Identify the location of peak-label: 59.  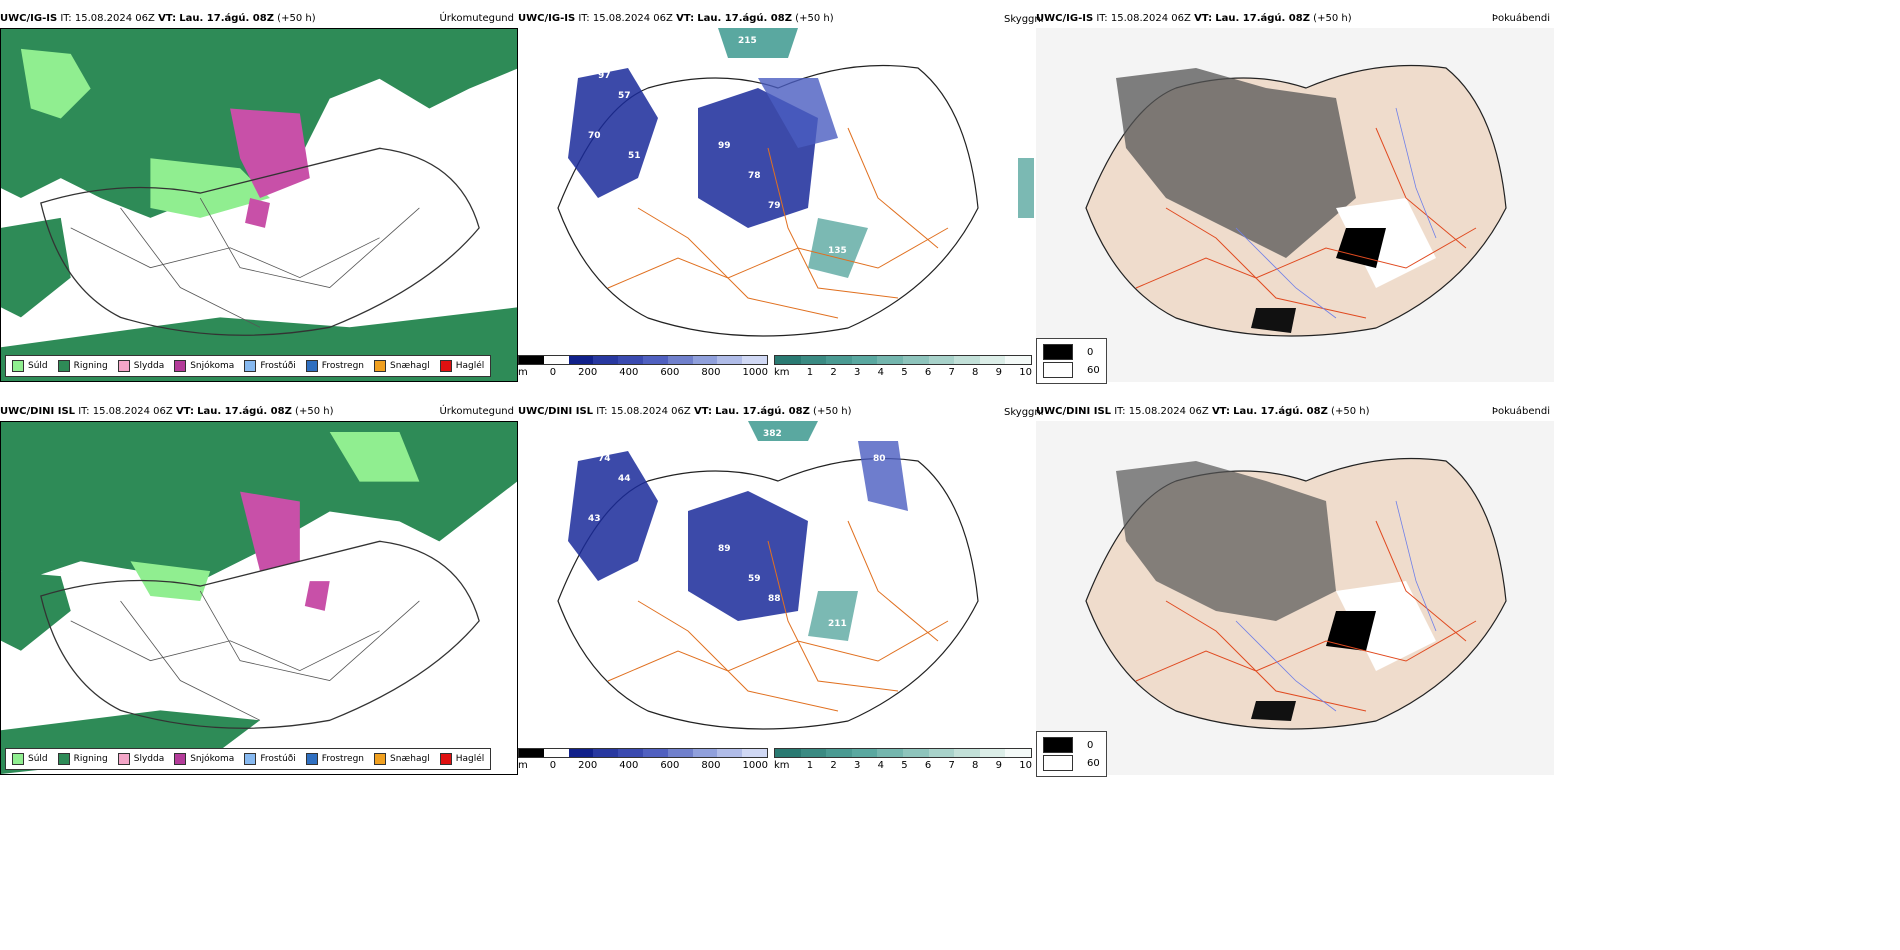
(754, 579).